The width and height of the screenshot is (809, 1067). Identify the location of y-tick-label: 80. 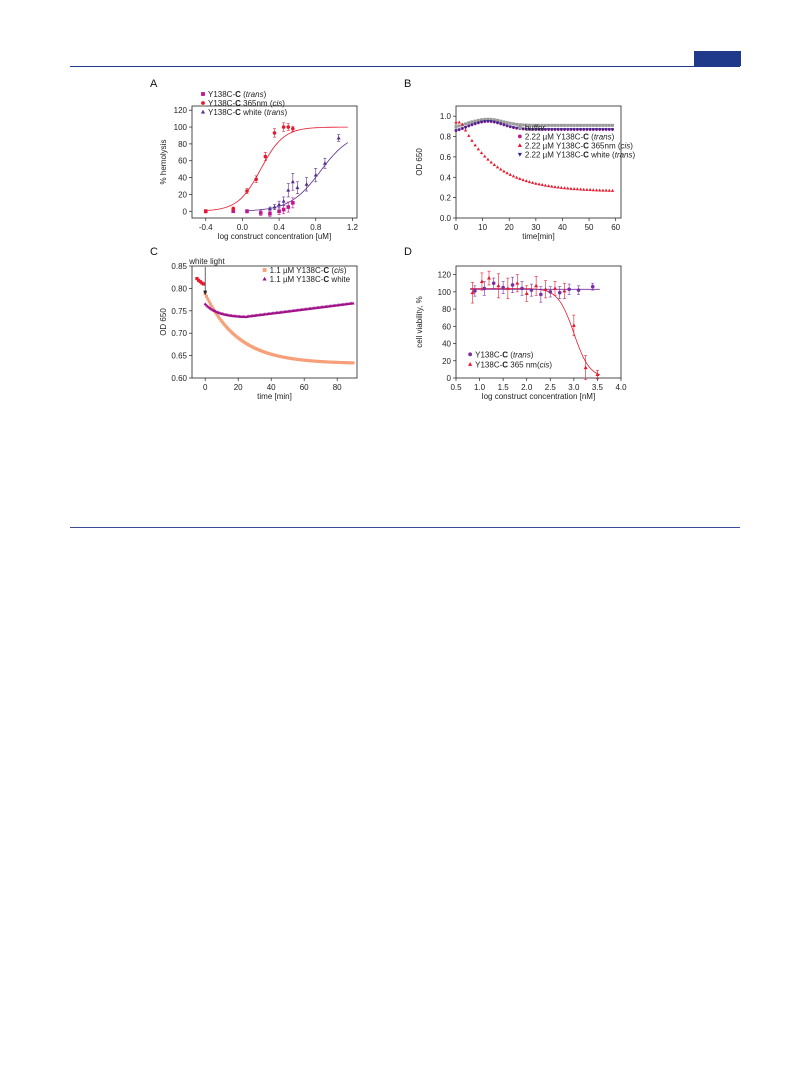
(446, 309).